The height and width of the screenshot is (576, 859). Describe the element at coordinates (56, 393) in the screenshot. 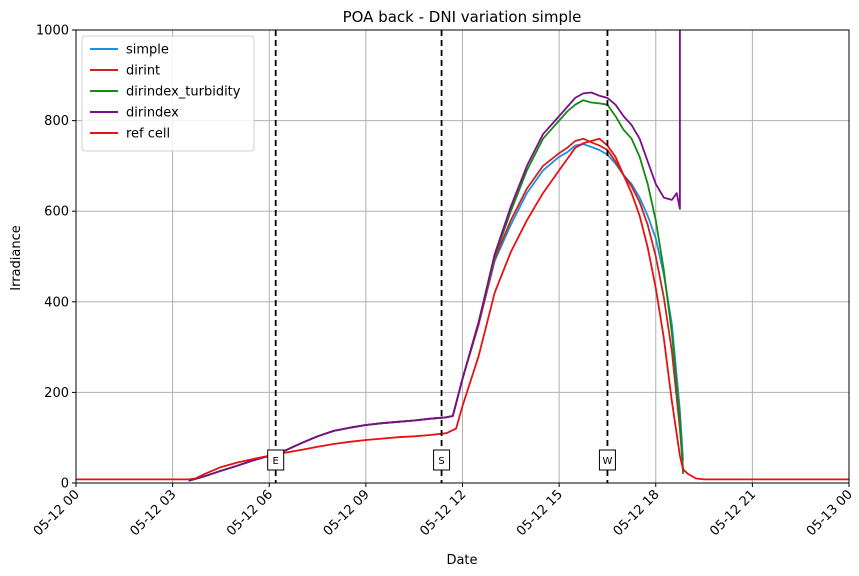

I see `y-tick-label: 200` at that location.